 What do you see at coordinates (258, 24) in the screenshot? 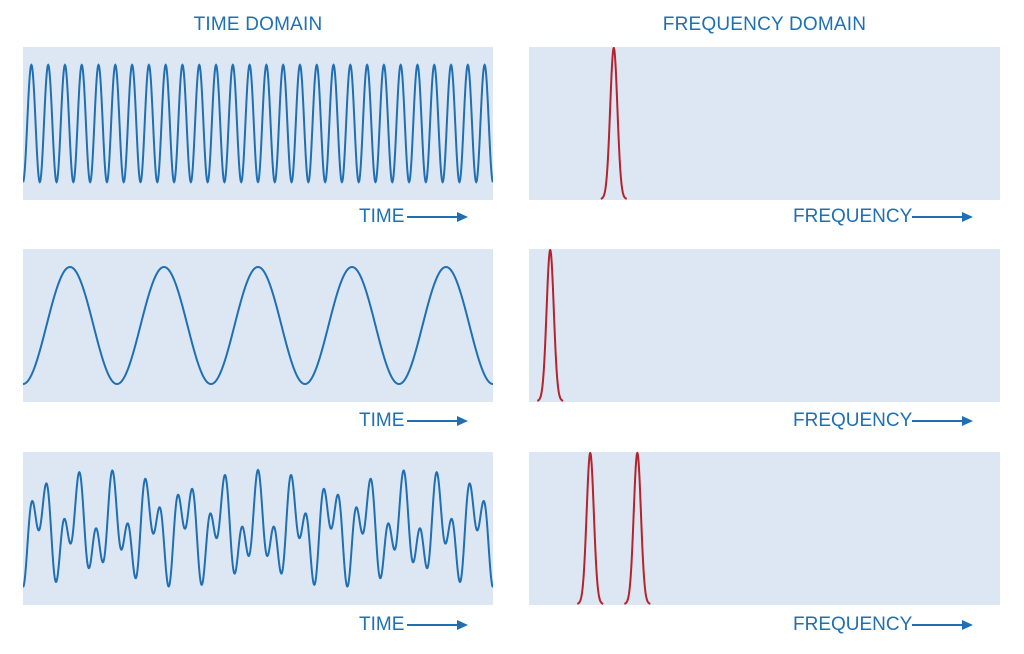
I see `time-domain-title: TIME DOMAIN` at bounding box center [258, 24].